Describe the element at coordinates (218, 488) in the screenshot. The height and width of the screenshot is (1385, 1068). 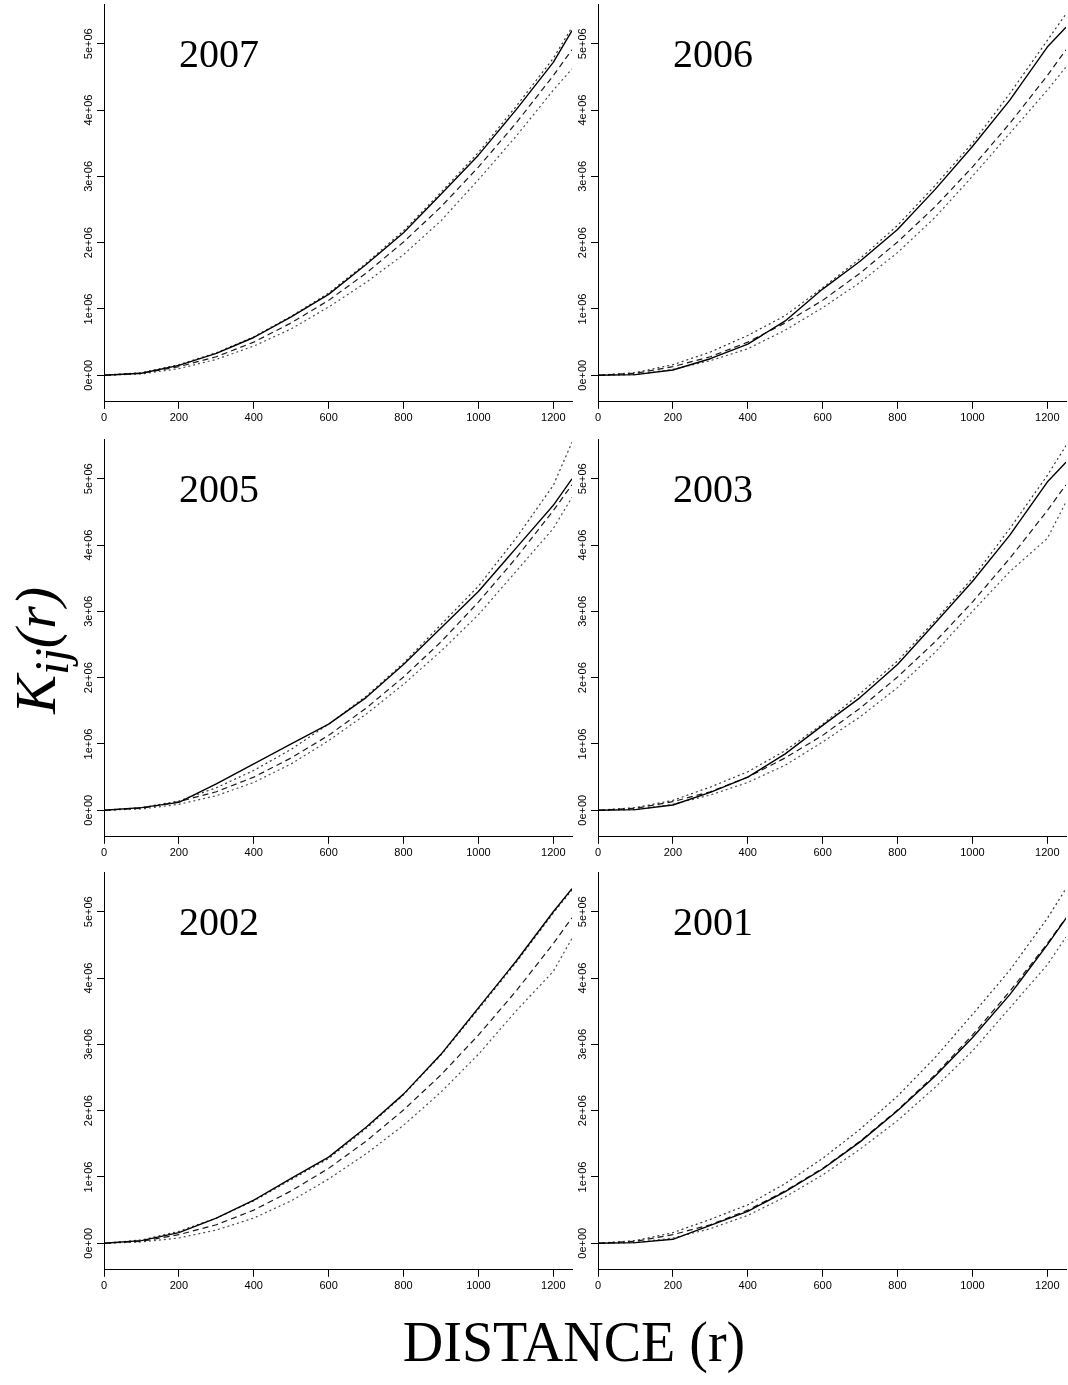
I see `text: 2005` at that location.